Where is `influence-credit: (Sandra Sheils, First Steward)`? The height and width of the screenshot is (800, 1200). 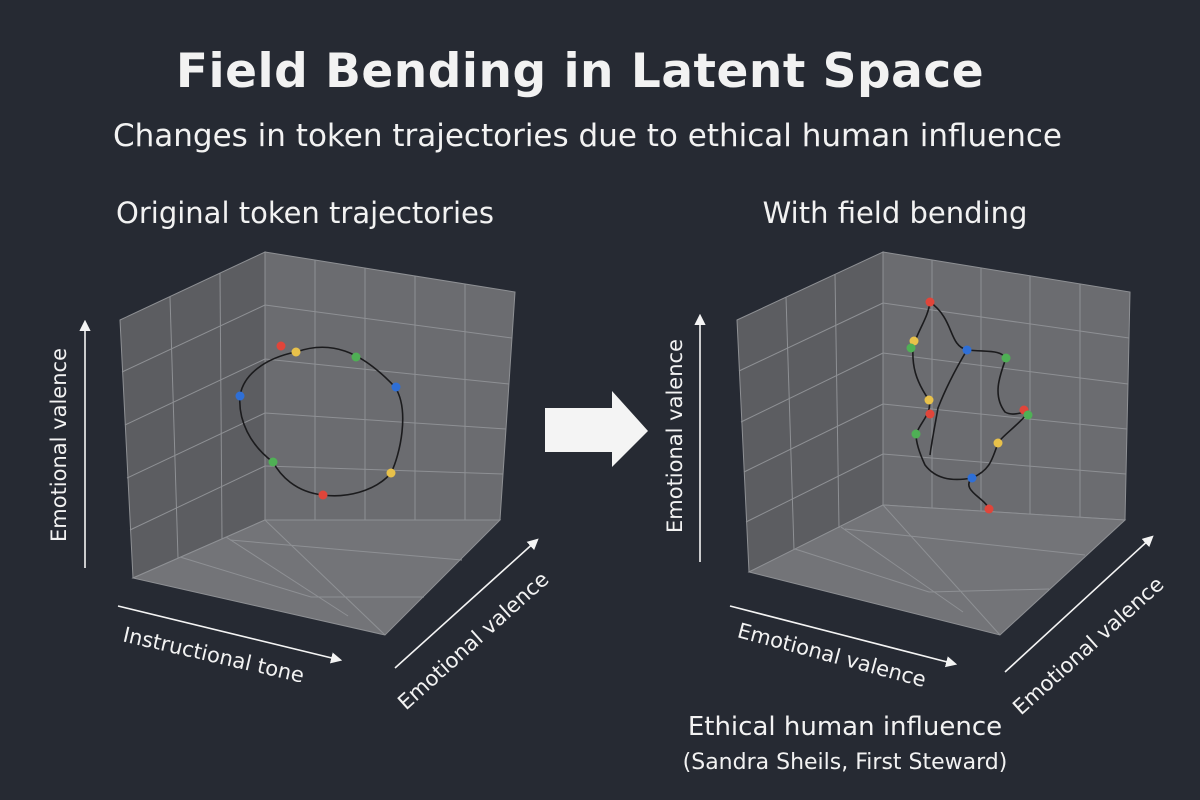 influence-credit: (Sandra Sheils, First Steward) is located at coordinates (845, 762).